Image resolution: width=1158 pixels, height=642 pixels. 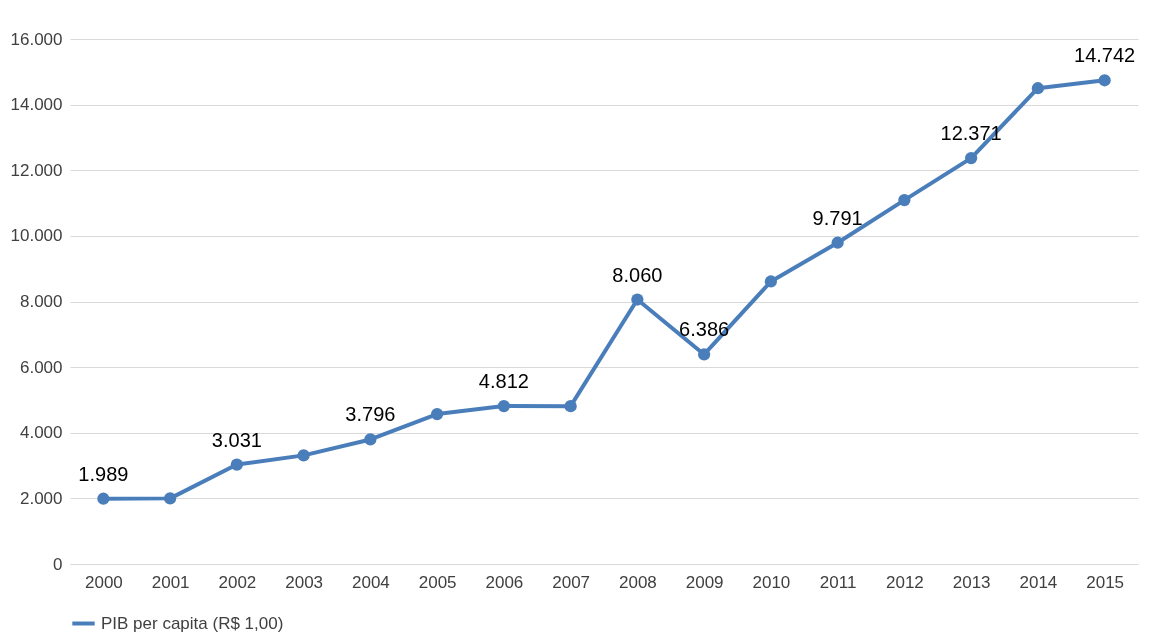 What do you see at coordinates (370, 414) in the screenshot?
I see `data-label: 3.796` at bounding box center [370, 414].